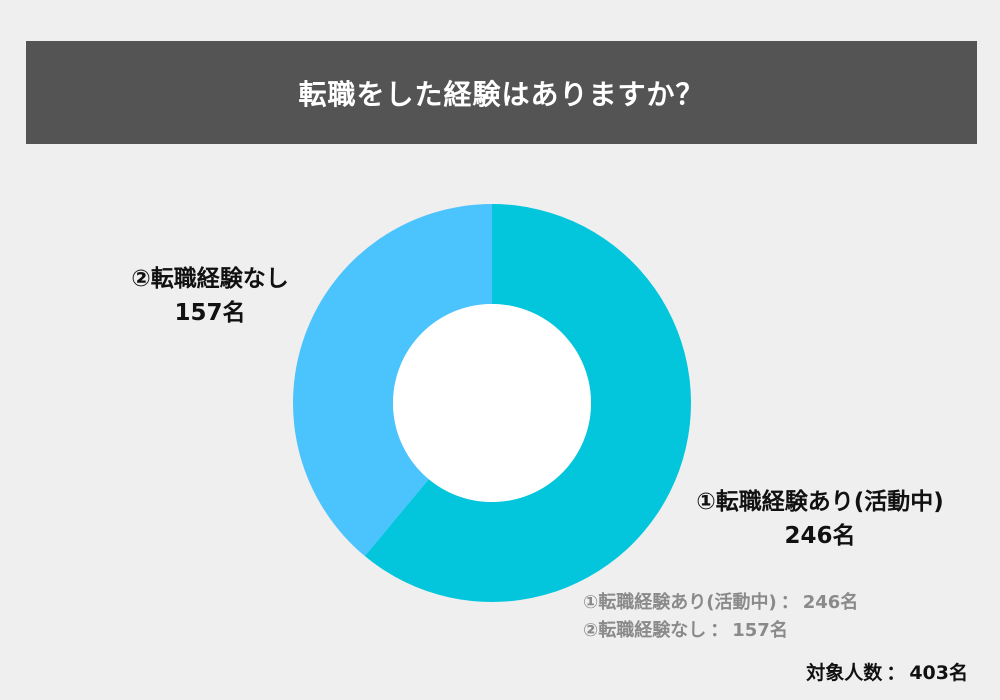 Image resolution: width=1000 pixels, height=700 pixels. I want to click on total-label: 対象人数, so click(844, 673).